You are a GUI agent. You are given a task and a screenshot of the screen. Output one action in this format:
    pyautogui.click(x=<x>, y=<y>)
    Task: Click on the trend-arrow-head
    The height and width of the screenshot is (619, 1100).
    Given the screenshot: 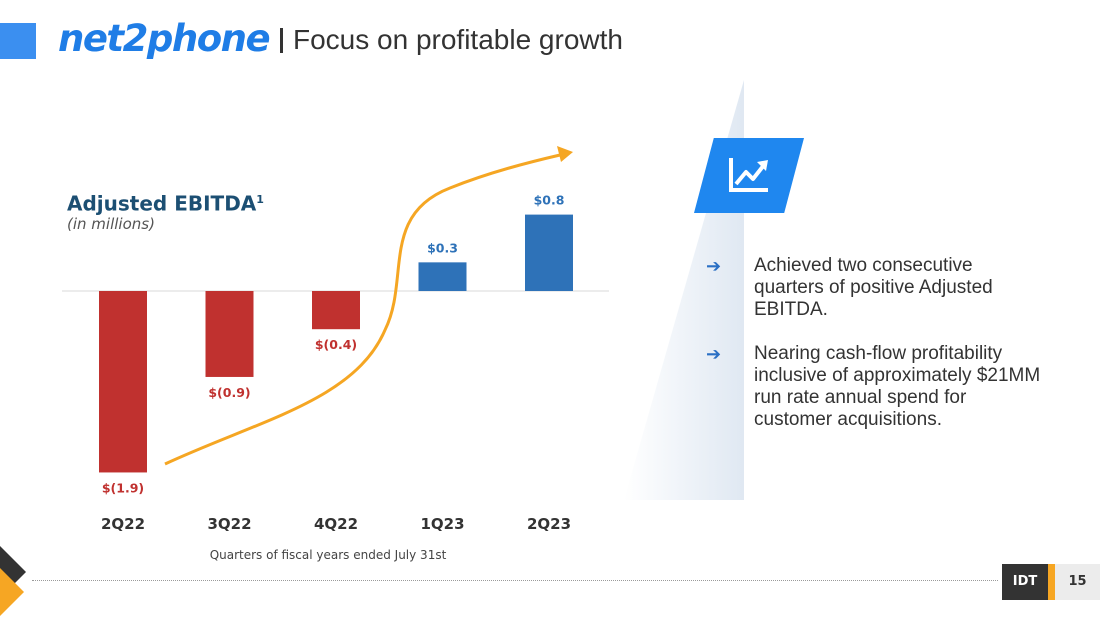 What is the action you would take?
    pyautogui.click(x=565, y=154)
    